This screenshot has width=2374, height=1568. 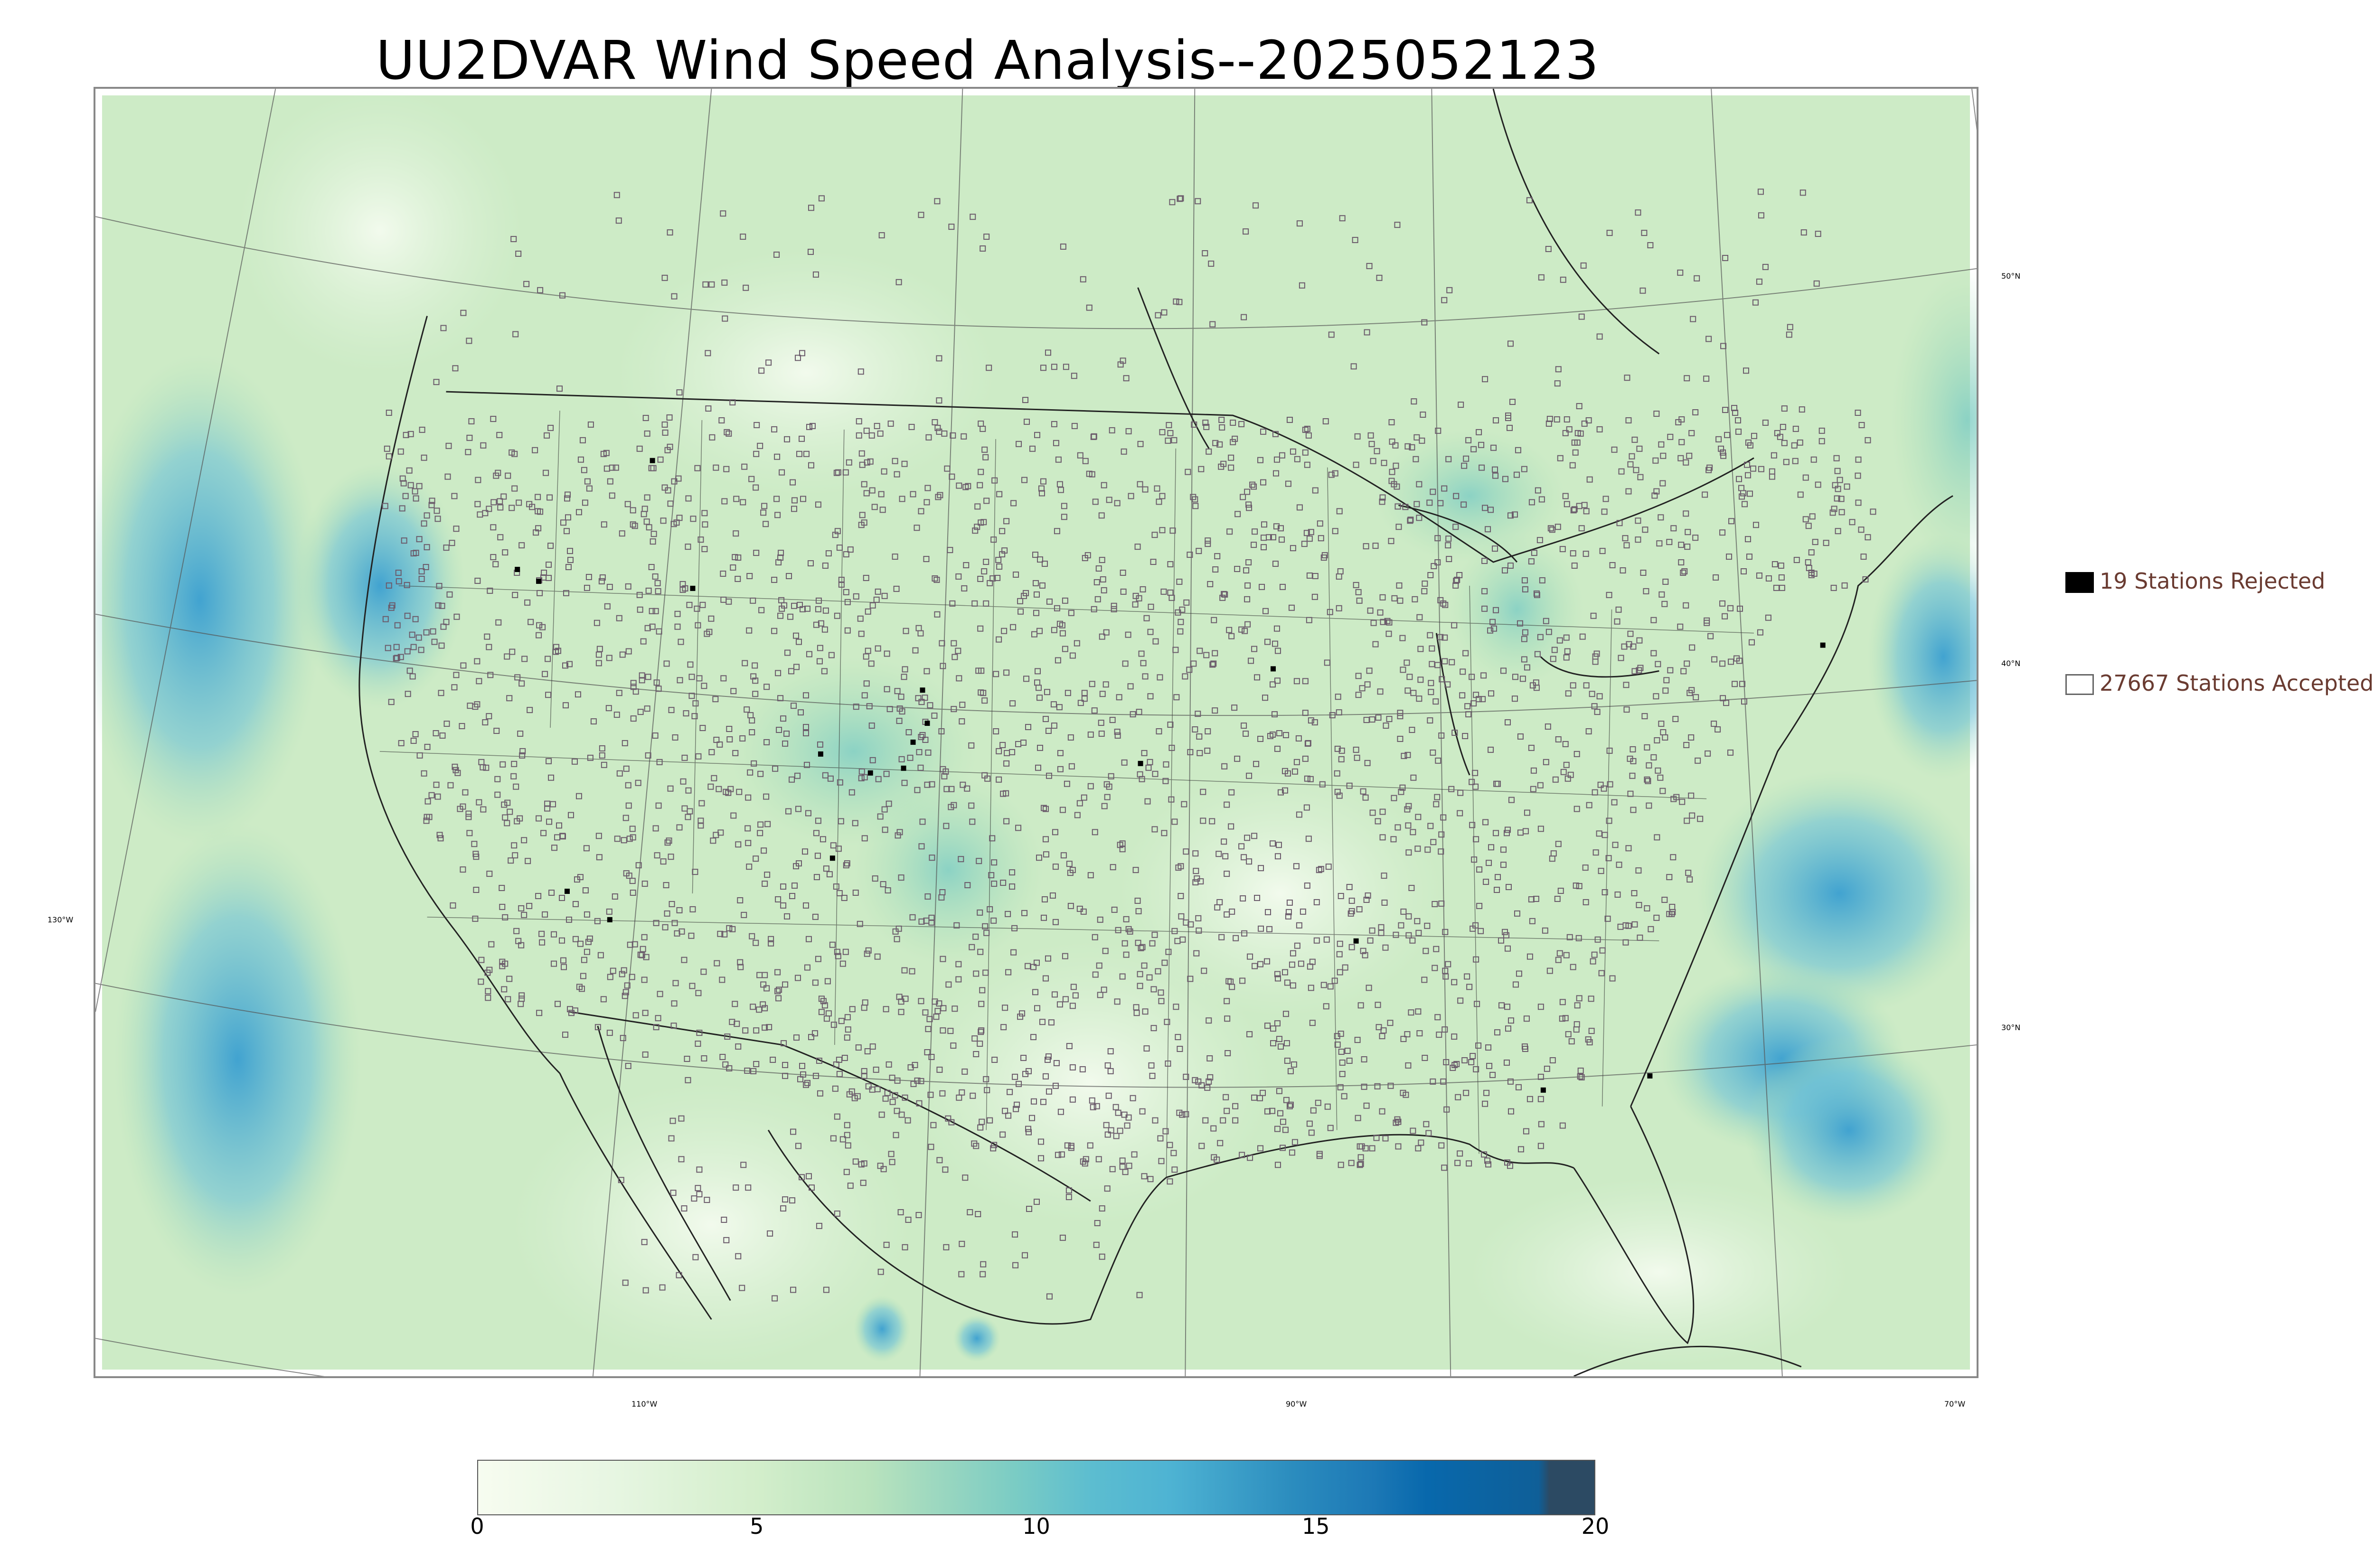 What do you see at coordinates (1922, 657) in the screenshot?
I see `wind-field-blob` at bounding box center [1922, 657].